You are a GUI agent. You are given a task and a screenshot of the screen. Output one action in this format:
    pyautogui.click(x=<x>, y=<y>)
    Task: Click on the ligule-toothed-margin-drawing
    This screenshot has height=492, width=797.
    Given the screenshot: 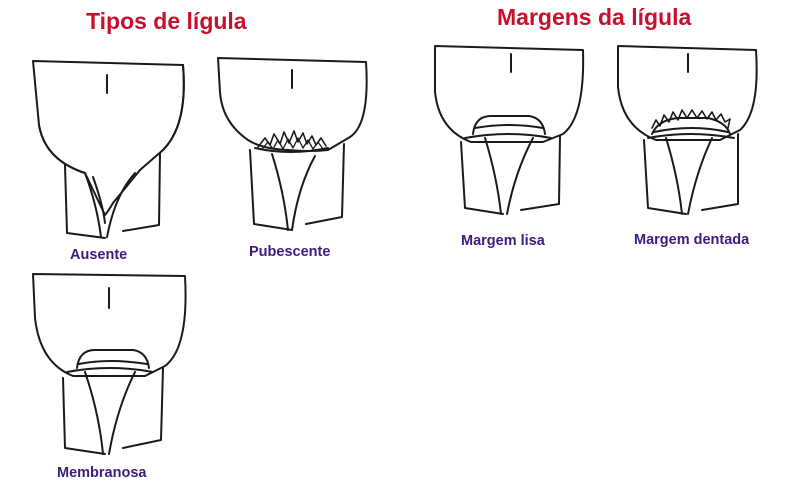 What is the action you would take?
    pyautogui.click(x=687, y=130)
    